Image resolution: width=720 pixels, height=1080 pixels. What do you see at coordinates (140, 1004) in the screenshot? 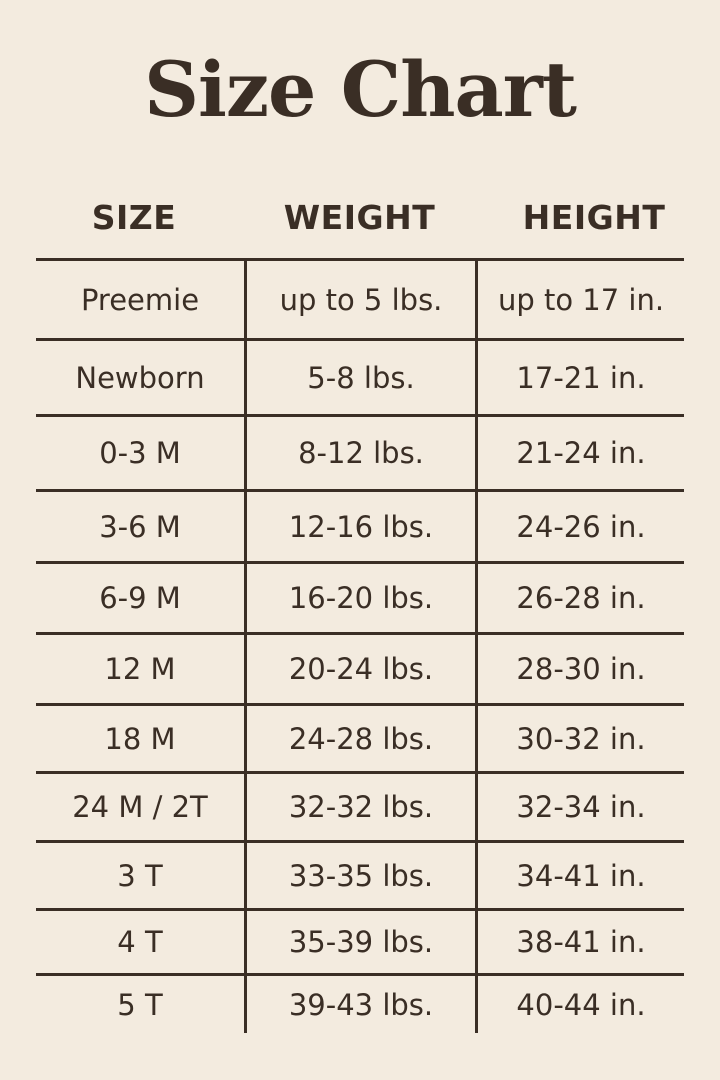
I see `cell-size: 5 T` at bounding box center [140, 1004].